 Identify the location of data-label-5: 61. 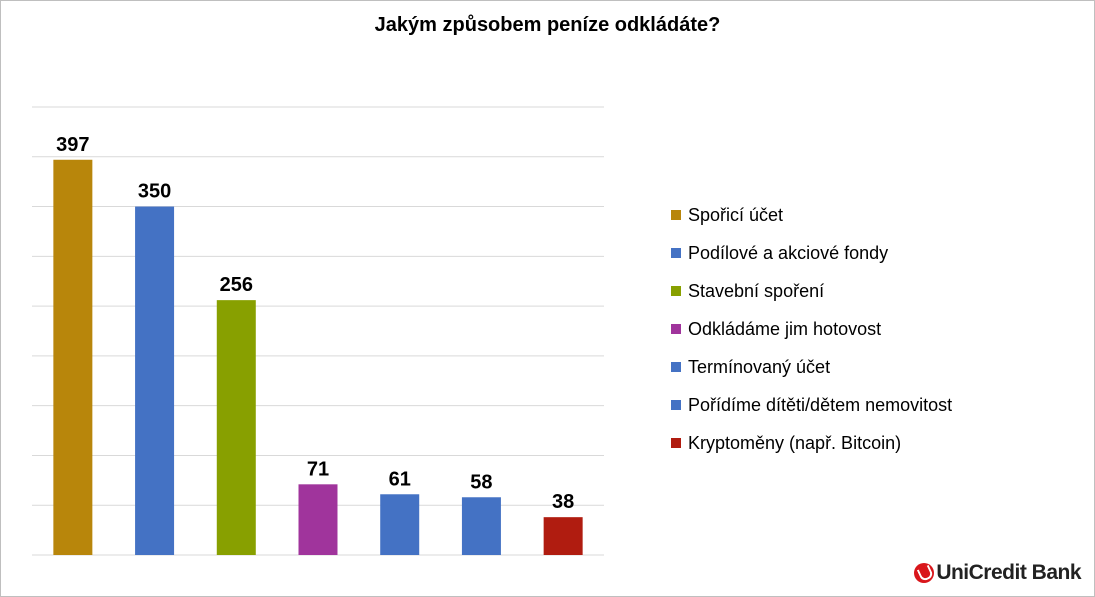
(400, 479).